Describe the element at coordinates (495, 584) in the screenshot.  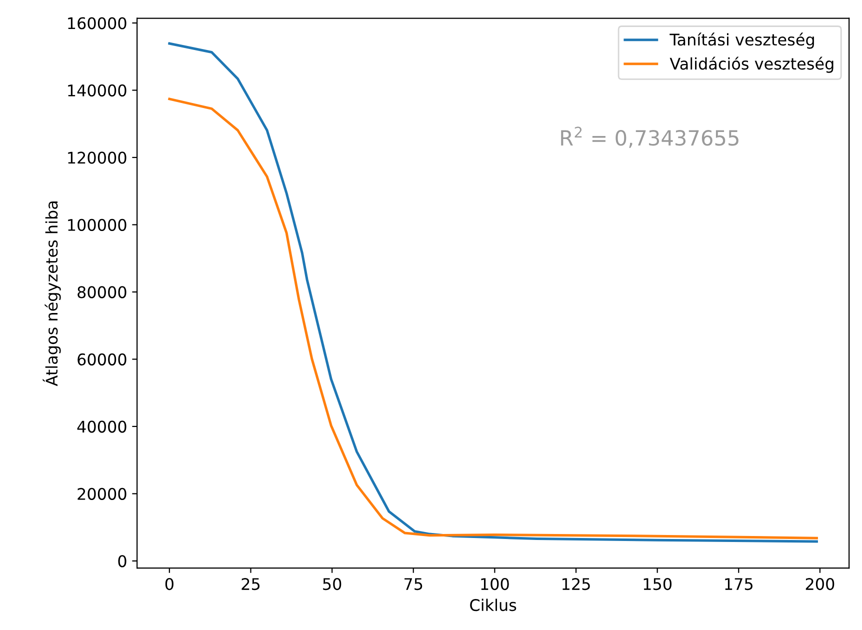
I see `x-tick-label: 100` at that location.